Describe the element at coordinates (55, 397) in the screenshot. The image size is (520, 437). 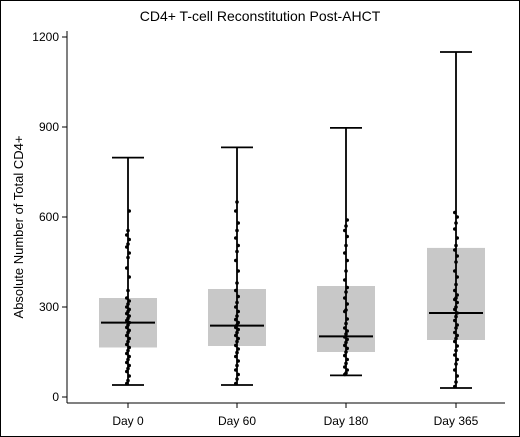
I see `y-tick-label: 0` at that location.